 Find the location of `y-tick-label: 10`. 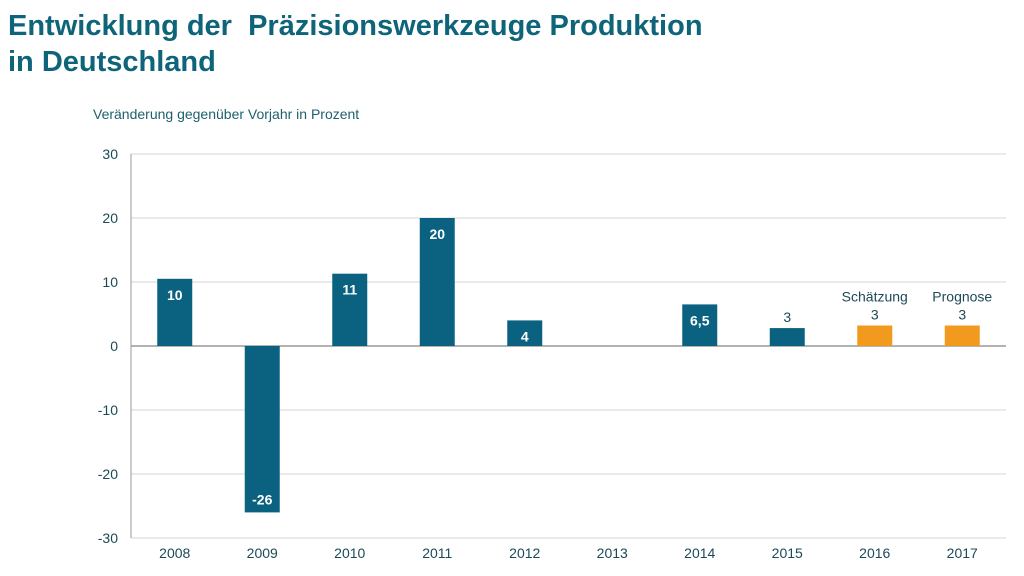

y-tick-label: 10 is located at coordinates (110, 282).